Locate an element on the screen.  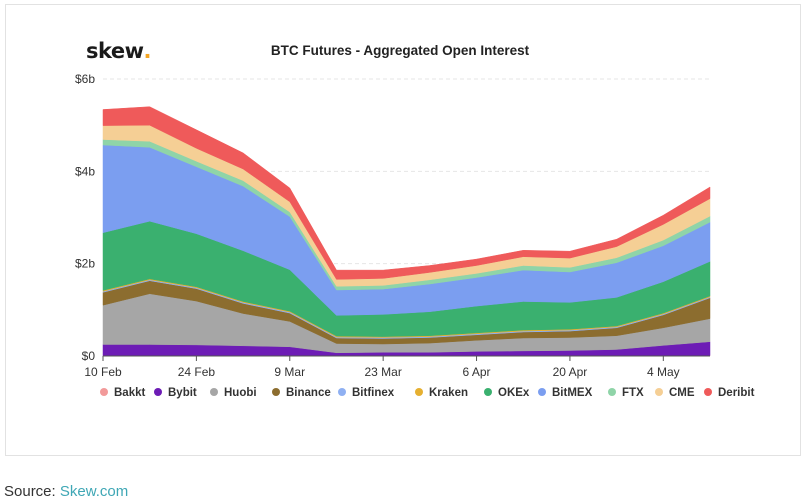
legend-item-bitfinex: Bitfinex is located at coordinates (366, 393).